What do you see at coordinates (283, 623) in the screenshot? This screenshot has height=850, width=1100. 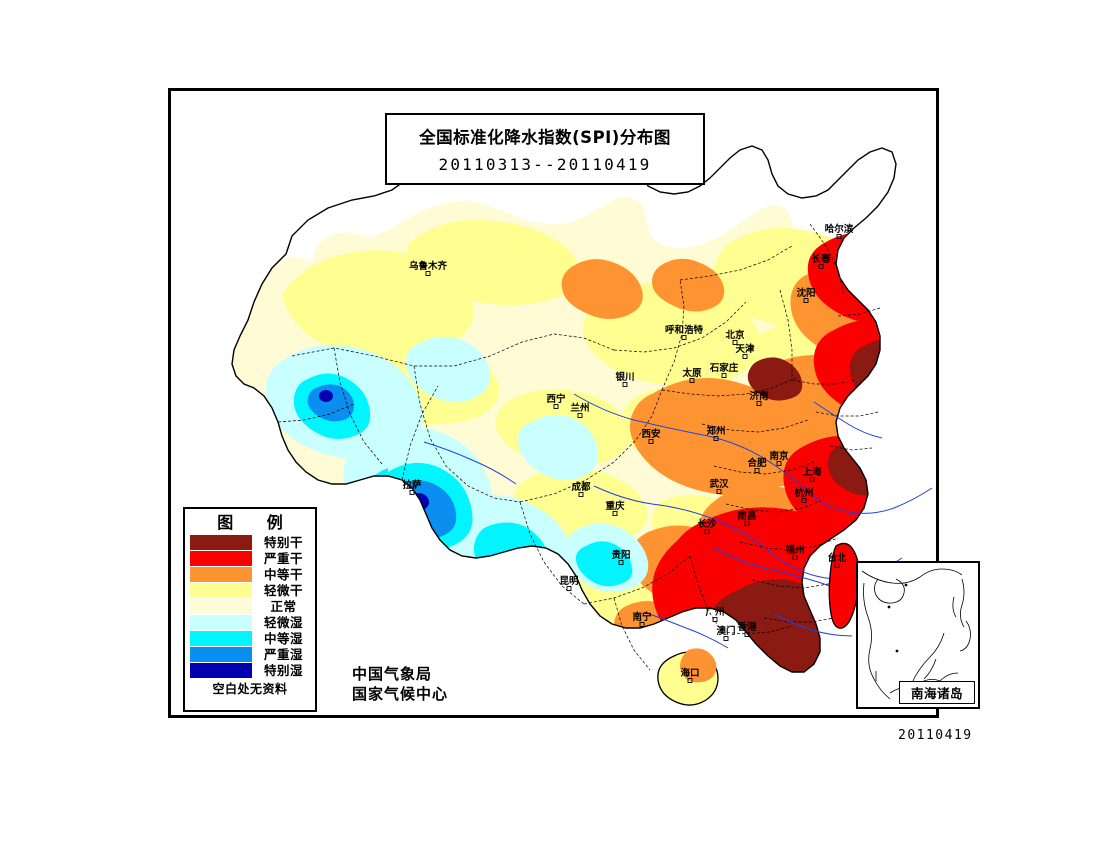 I see `legend-label: 轻微湿` at bounding box center [283, 623].